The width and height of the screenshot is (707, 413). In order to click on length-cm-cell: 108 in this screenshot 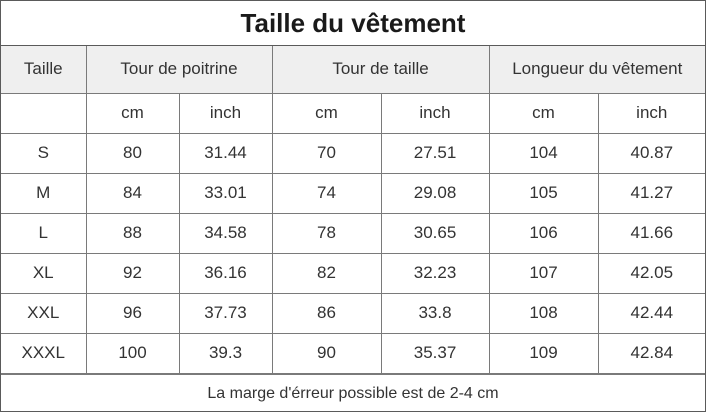, I will do `click(543, 313)`.